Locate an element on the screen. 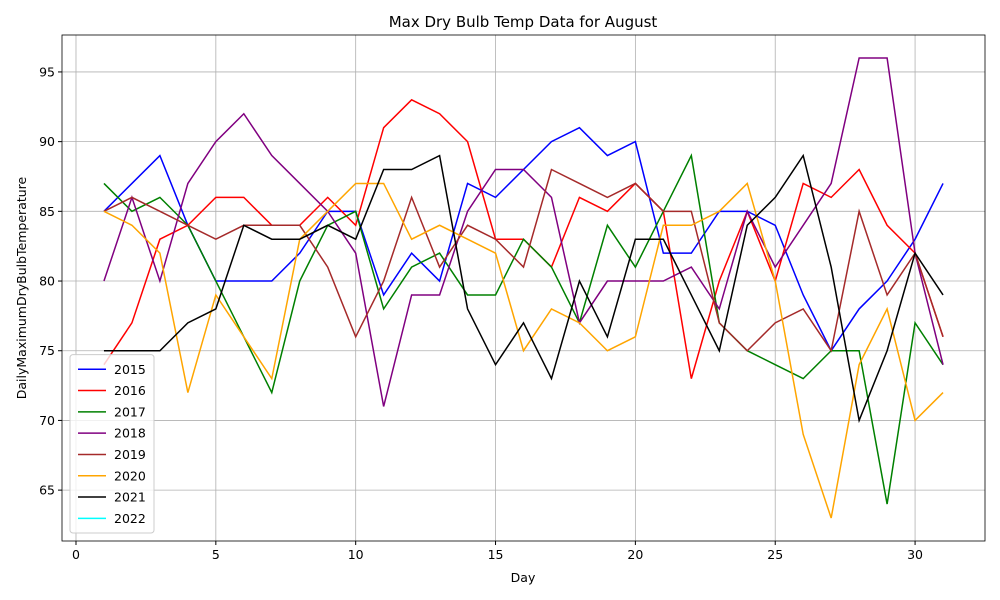 The height and width of the screenshot is (600, 1000). x-axis-label: Day is located at coordinates (523, 577).